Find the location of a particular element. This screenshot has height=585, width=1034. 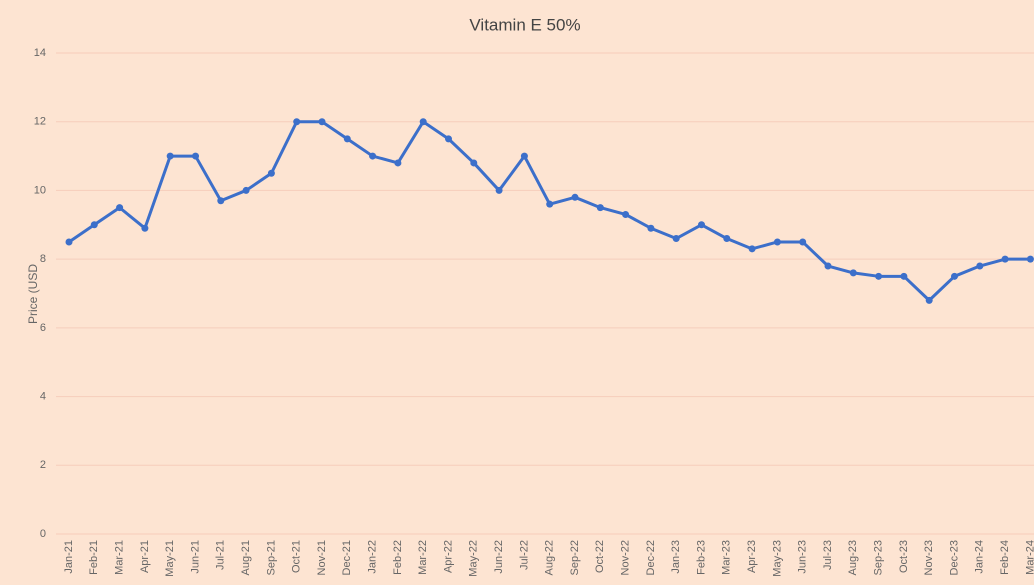

x-tick-label: Apr-21 is located at coordinates (145, 556).